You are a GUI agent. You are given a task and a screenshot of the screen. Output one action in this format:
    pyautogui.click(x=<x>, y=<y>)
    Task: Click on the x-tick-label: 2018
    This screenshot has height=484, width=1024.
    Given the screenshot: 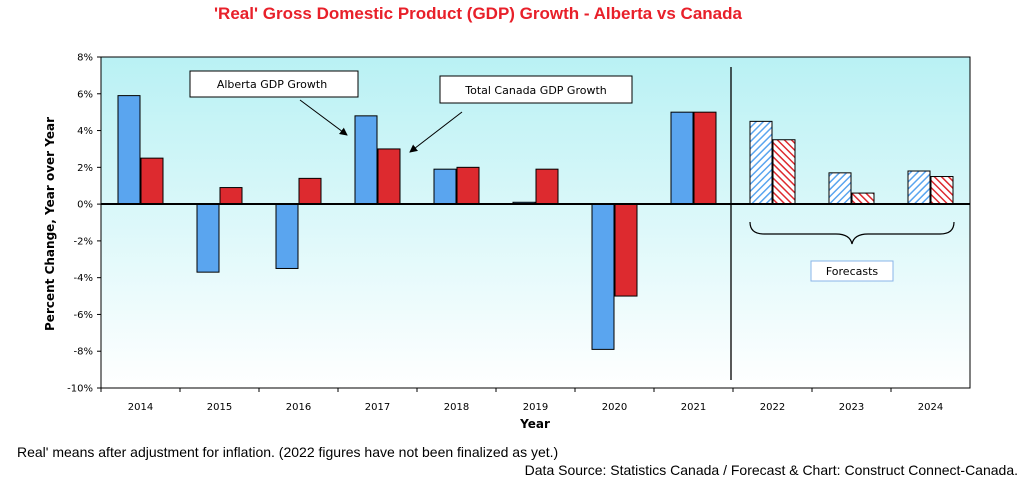 What is the action you would take?
    pyautogui.click(x=456, y=407)
    